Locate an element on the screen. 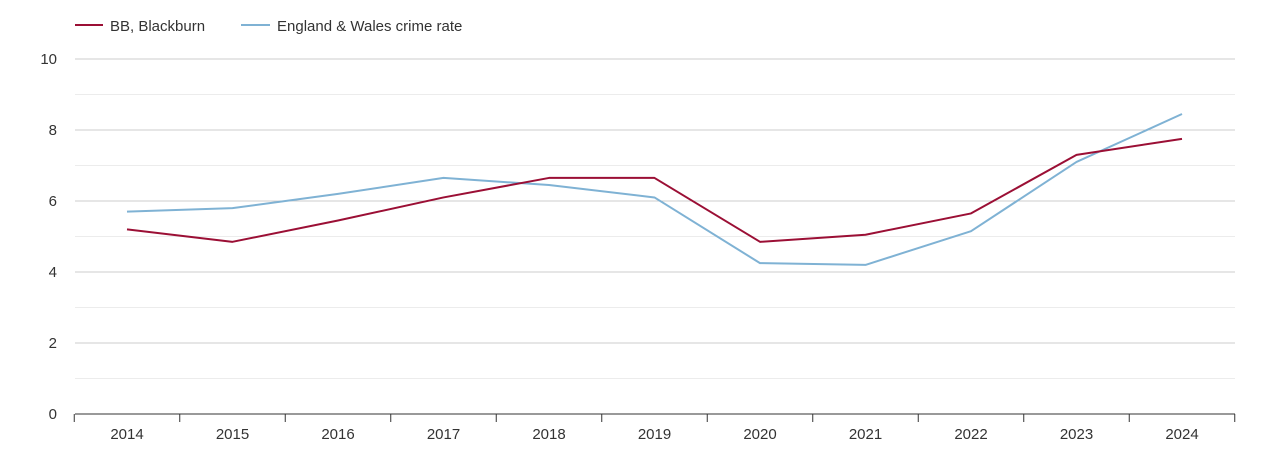 The image size is (1270, 450). legend-item-blackburn: BB, Blackburn is located at coordinates (140, 26).